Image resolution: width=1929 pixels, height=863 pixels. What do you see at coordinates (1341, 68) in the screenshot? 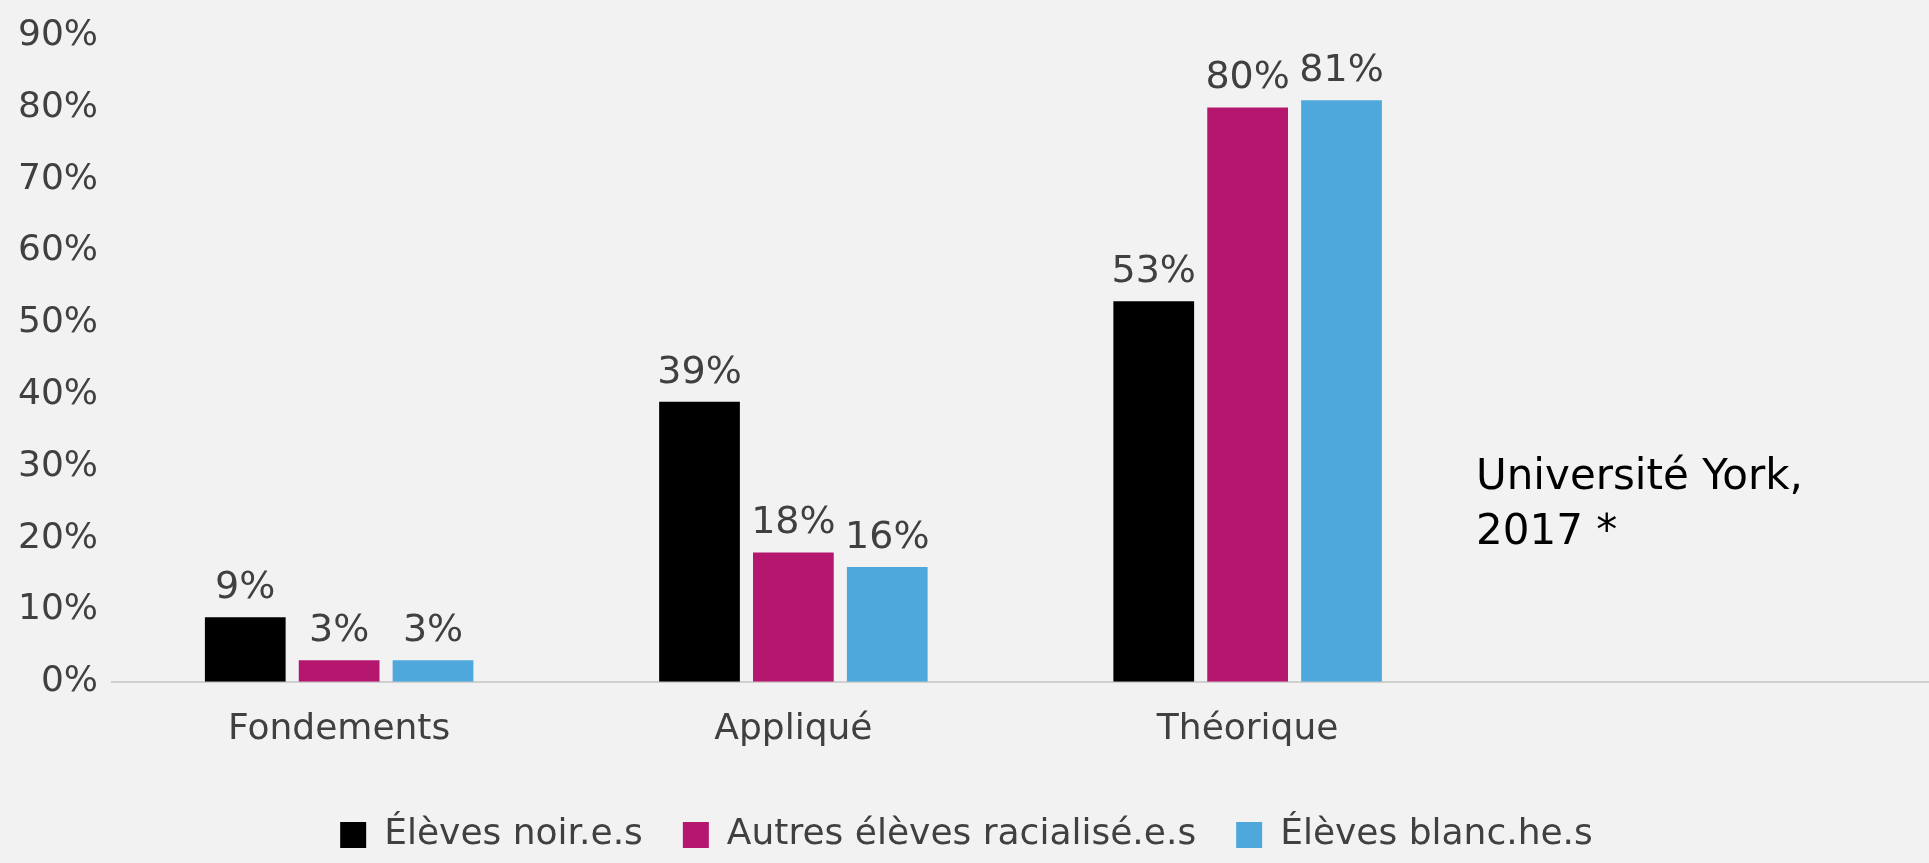
I see `text: 81%` at bounding box center [1341, 68].